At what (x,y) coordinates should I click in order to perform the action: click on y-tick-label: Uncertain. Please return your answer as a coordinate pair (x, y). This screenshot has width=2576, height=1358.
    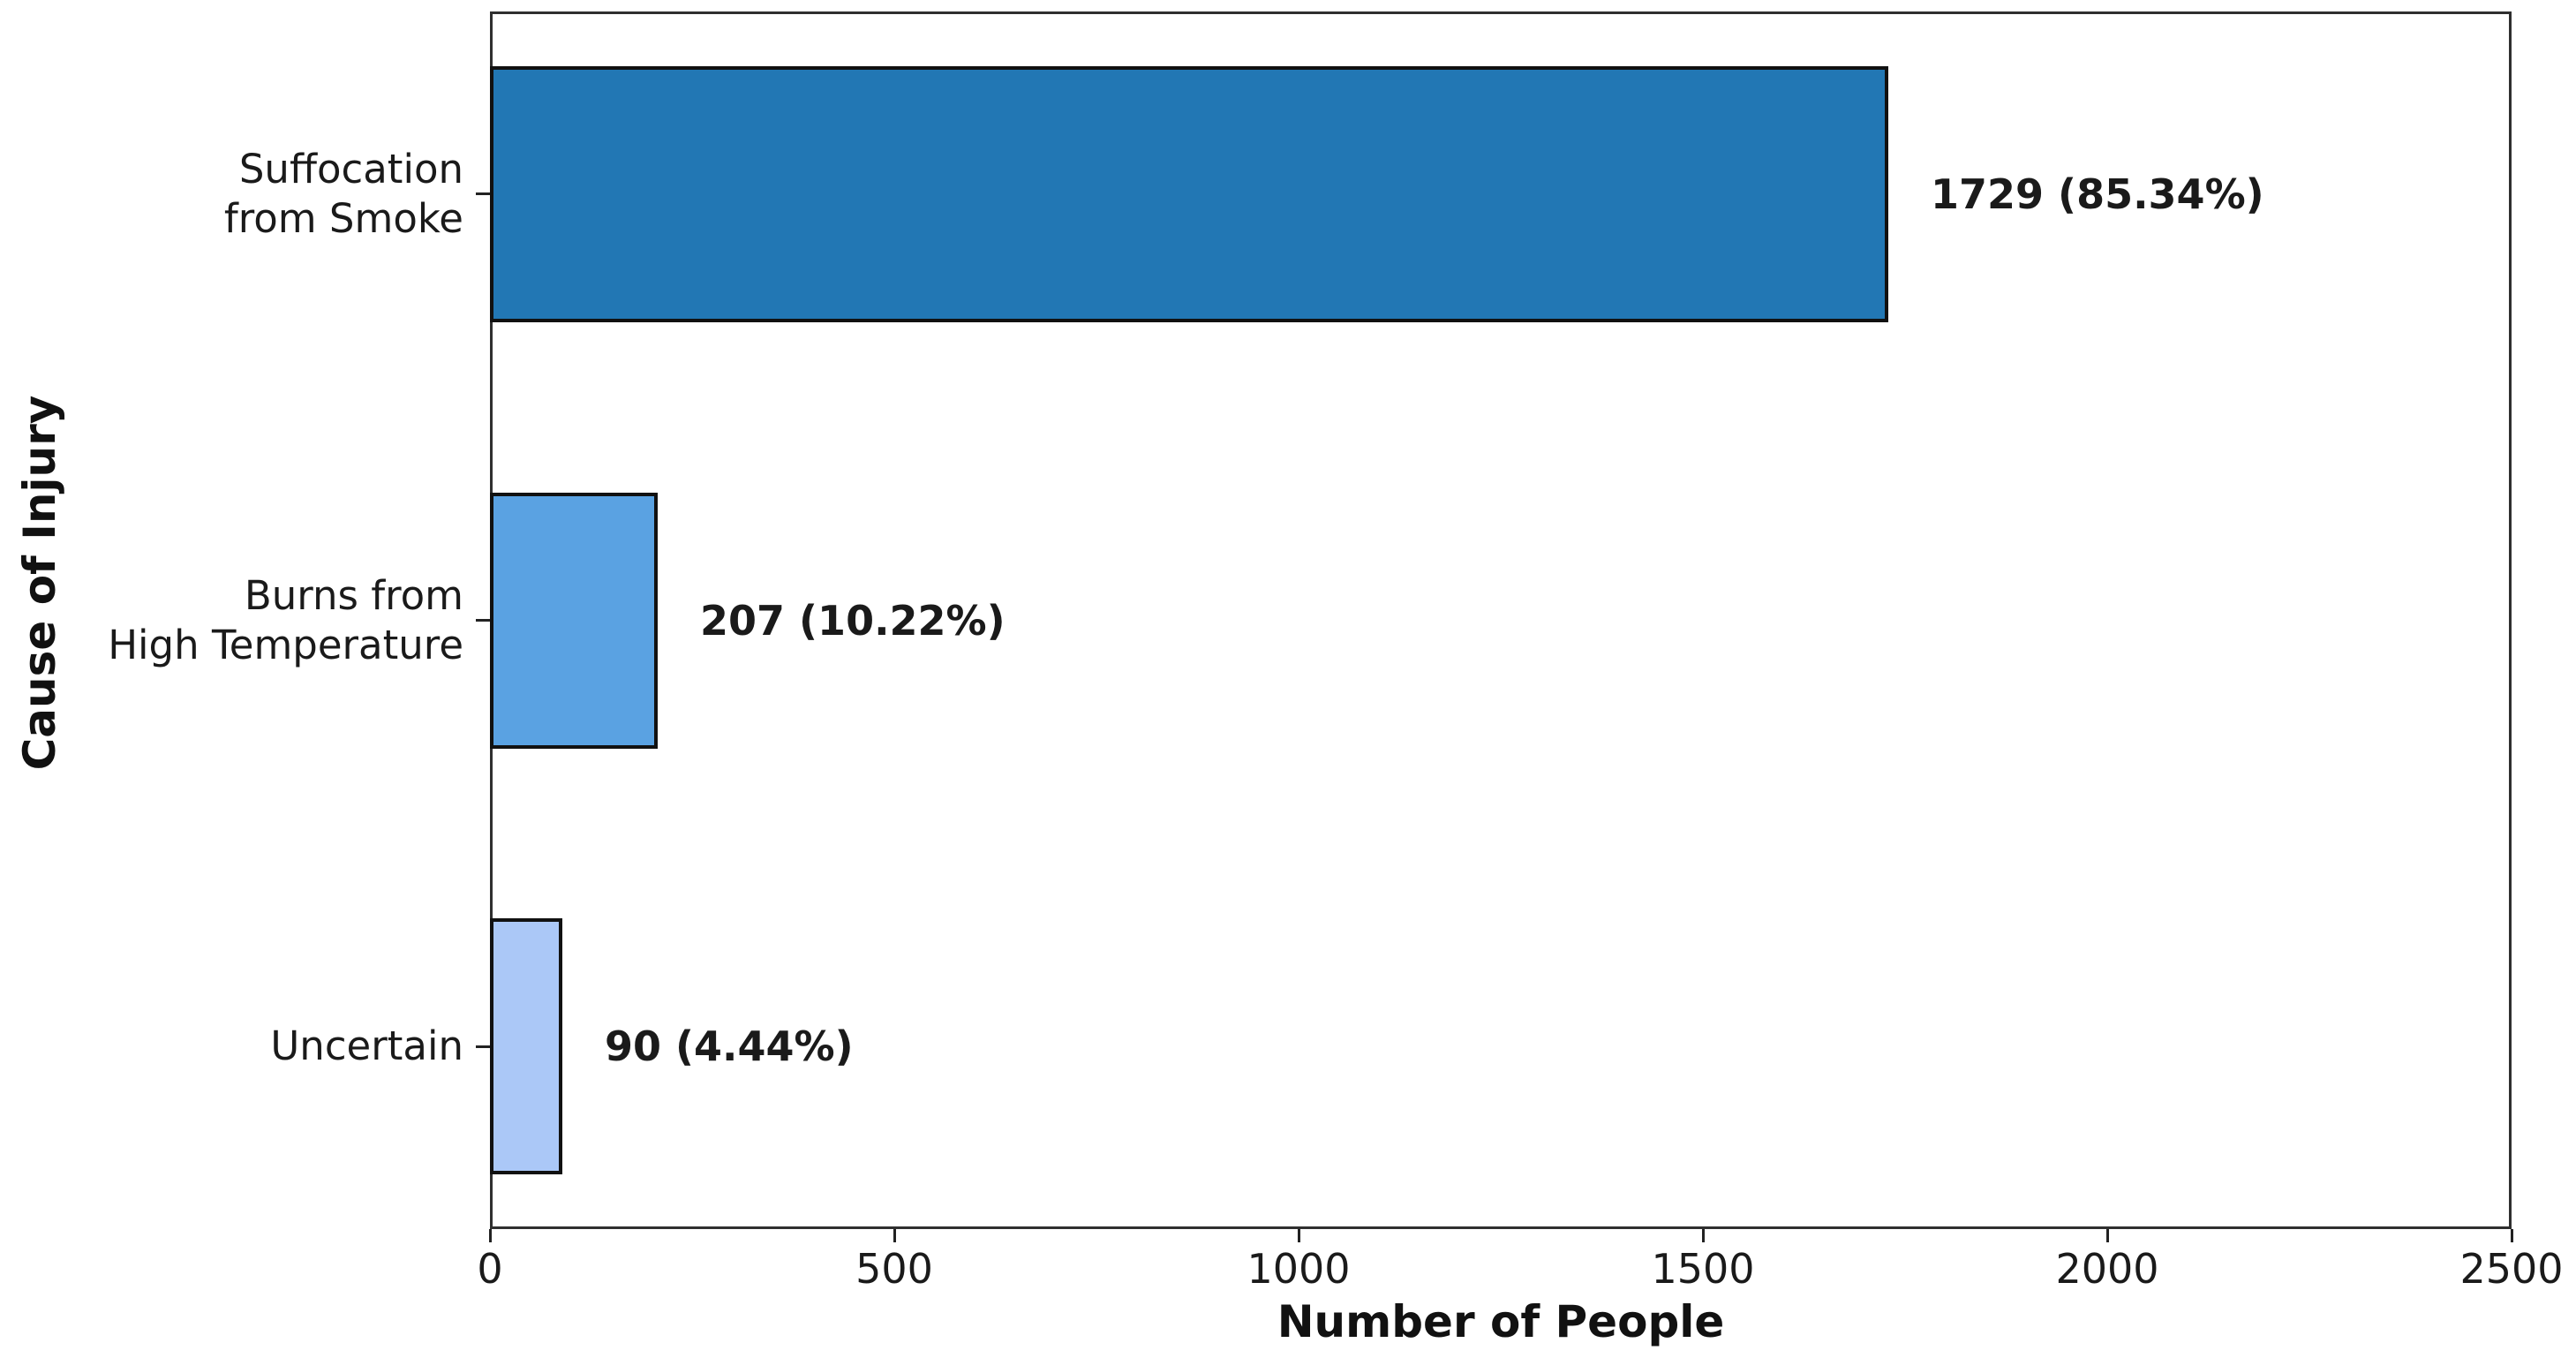
    Looking at the image, I should click on (367, 1045).